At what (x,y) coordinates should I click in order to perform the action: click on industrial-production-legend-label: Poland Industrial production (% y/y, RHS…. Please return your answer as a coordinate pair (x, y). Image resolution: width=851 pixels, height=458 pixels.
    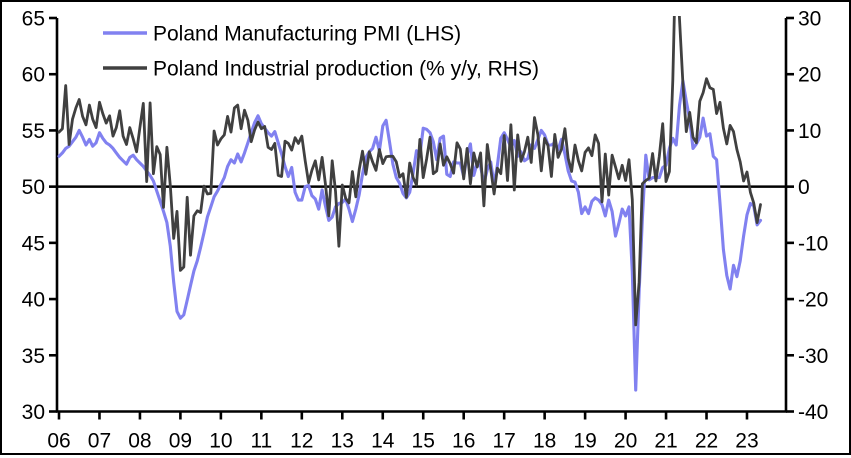
    Looking at the image, I should click on (346, 69).